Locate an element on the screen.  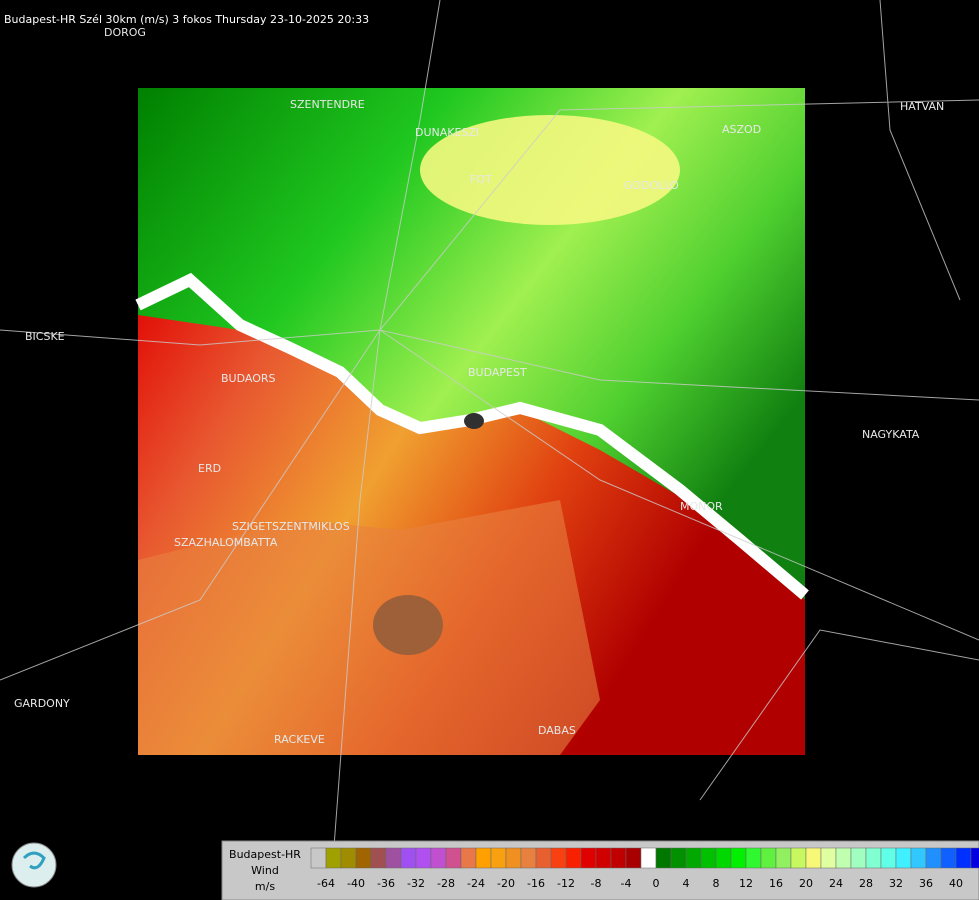
logo is located at coordinates (34, 865).